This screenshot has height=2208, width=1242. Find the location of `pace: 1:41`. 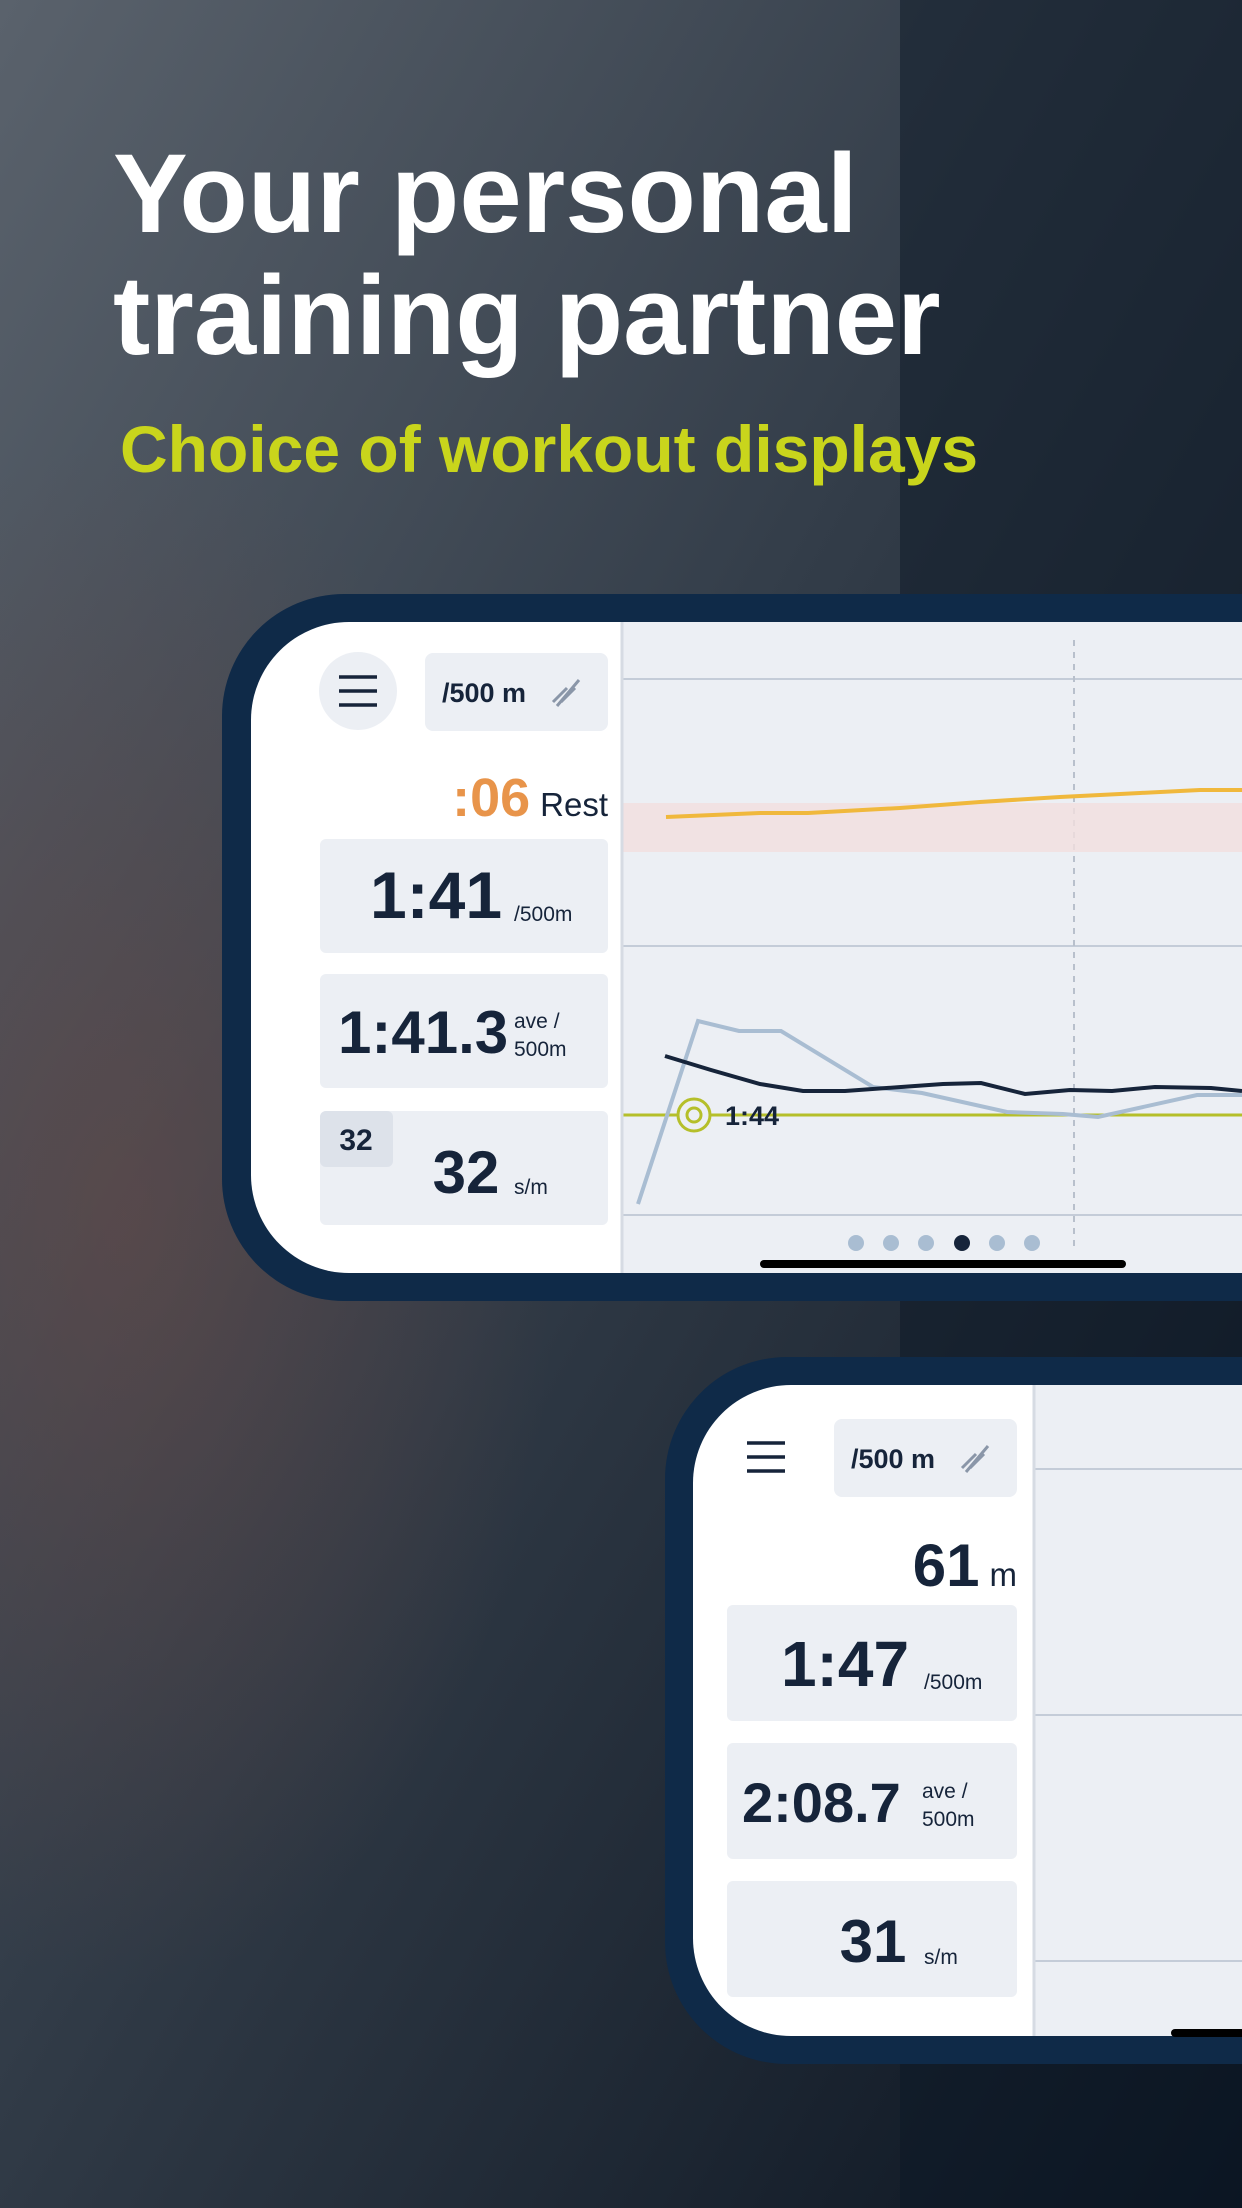

pace: 1:41 is located at coordinates (436, 895).